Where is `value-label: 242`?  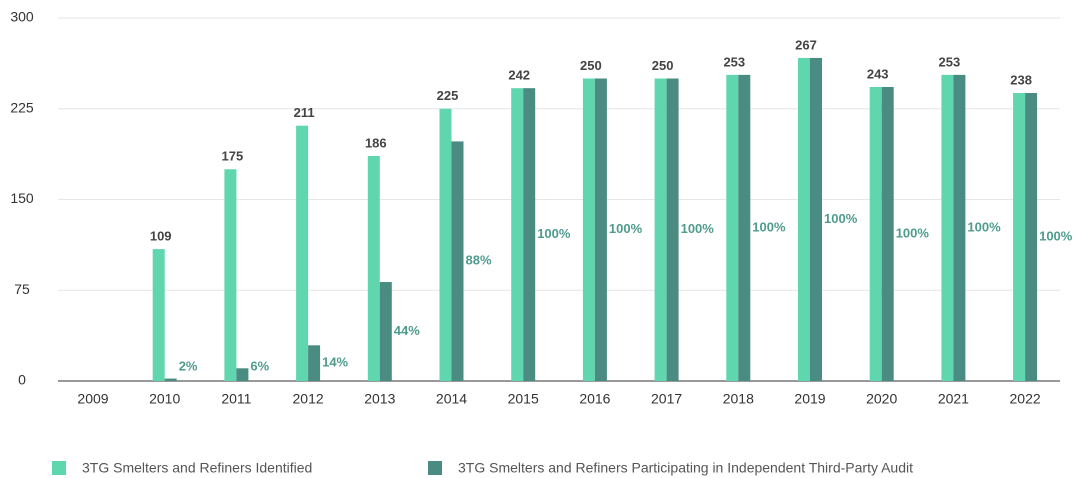 value-label: 242 is located at coordinates (519, 75).